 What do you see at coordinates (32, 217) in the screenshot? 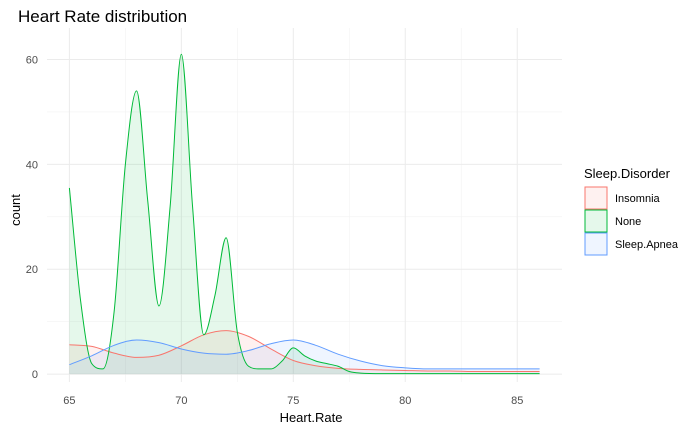
I see `y-axis-ticks: 0 20 40 60` at bounding box center [32, 217].